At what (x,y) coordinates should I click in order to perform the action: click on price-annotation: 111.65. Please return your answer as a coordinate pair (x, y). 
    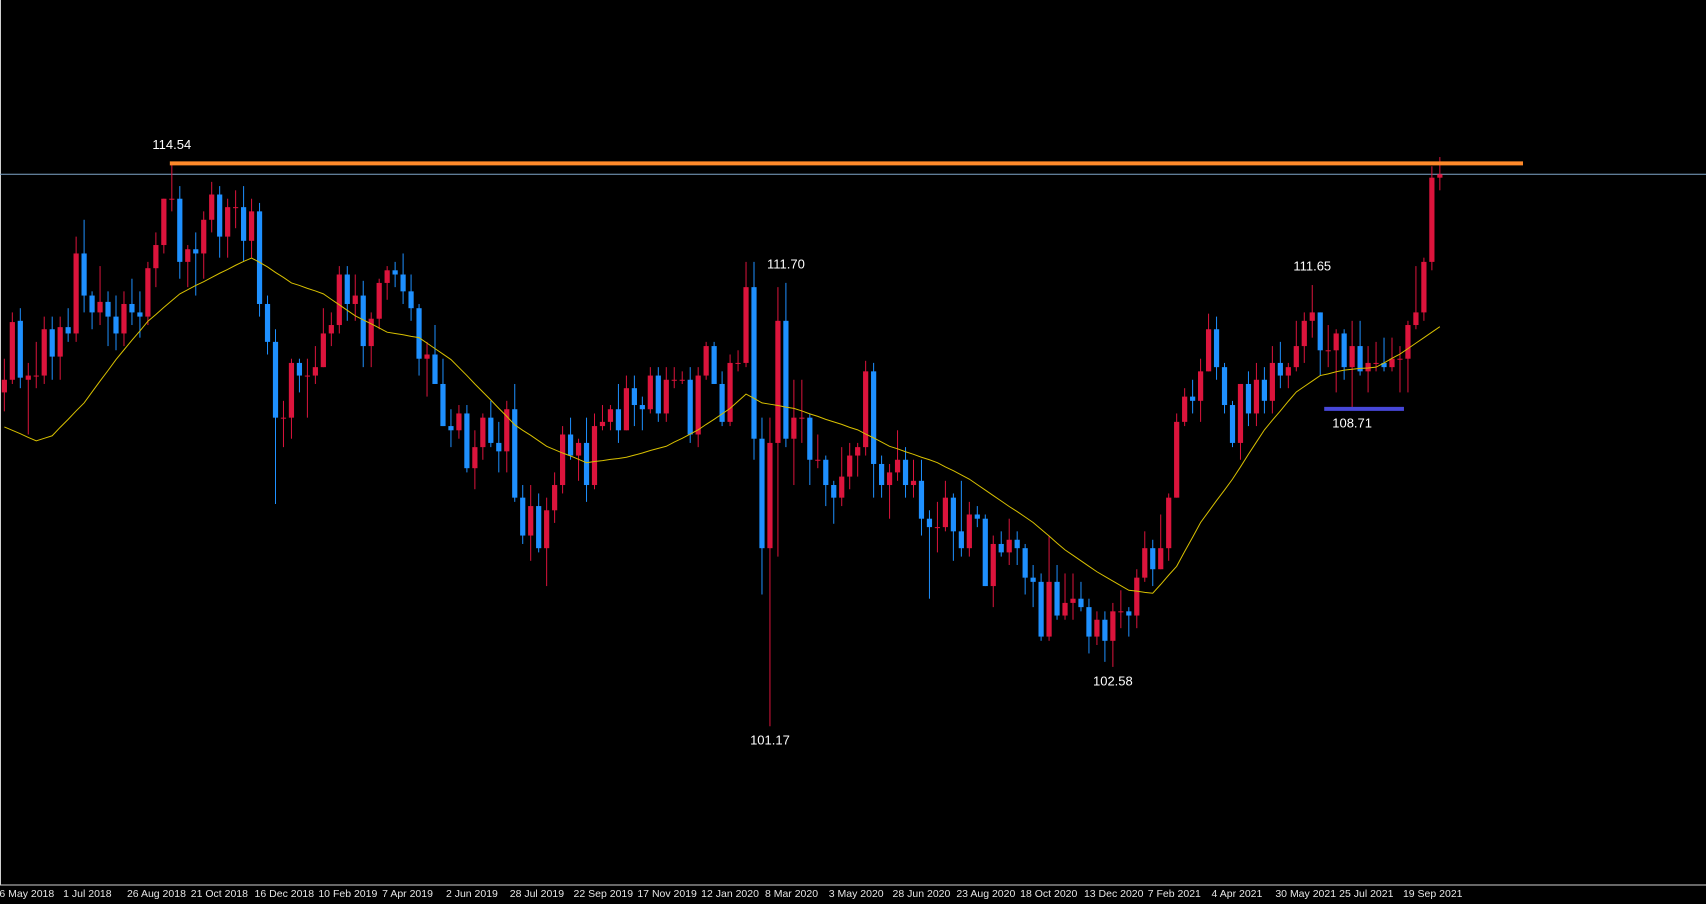
    Looking at the image, I should click on (1312, 265).